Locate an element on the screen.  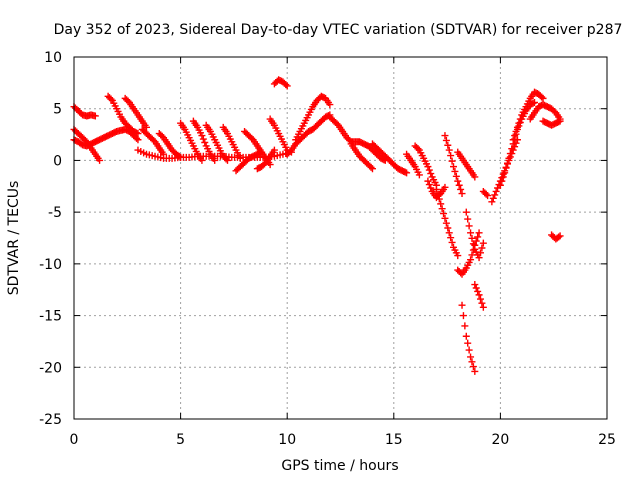
y-tick-label: -25 is located at coordinates (50, 420).